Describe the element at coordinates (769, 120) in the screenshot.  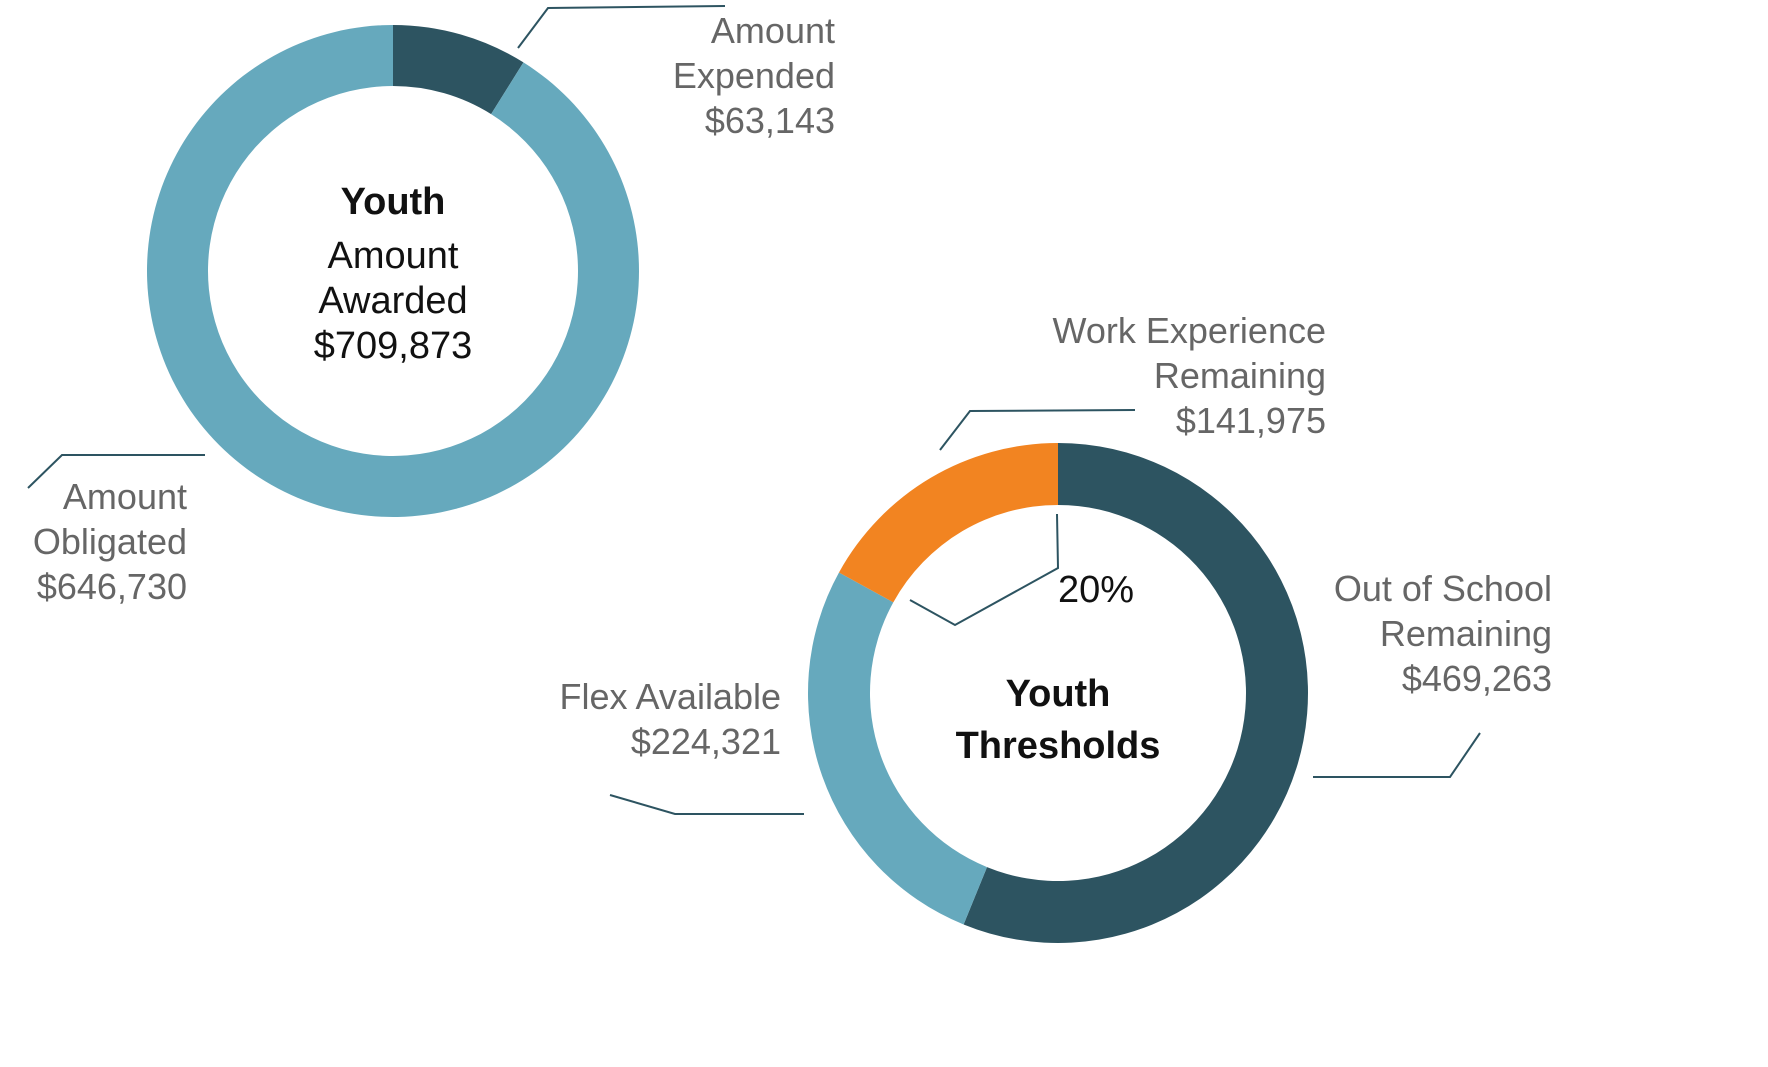
I see `slice-value: $63,143` at that location.